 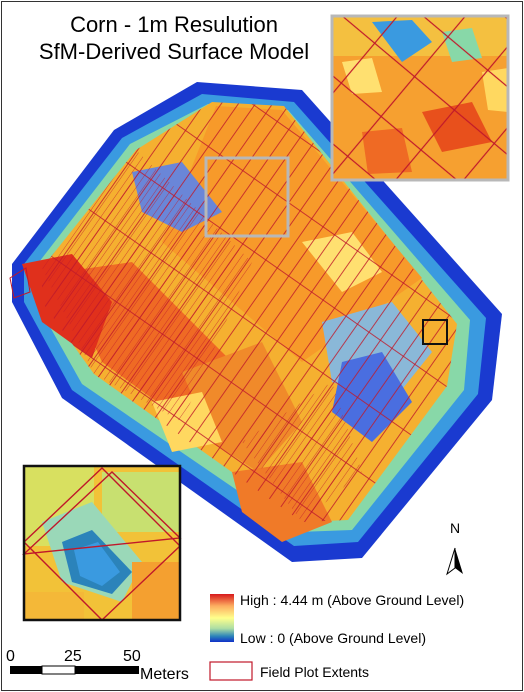 What do you see at coordinates (101, 543) in the screenshot?
I see `inset-map-bottom-left` at bounding box center [101, 543].